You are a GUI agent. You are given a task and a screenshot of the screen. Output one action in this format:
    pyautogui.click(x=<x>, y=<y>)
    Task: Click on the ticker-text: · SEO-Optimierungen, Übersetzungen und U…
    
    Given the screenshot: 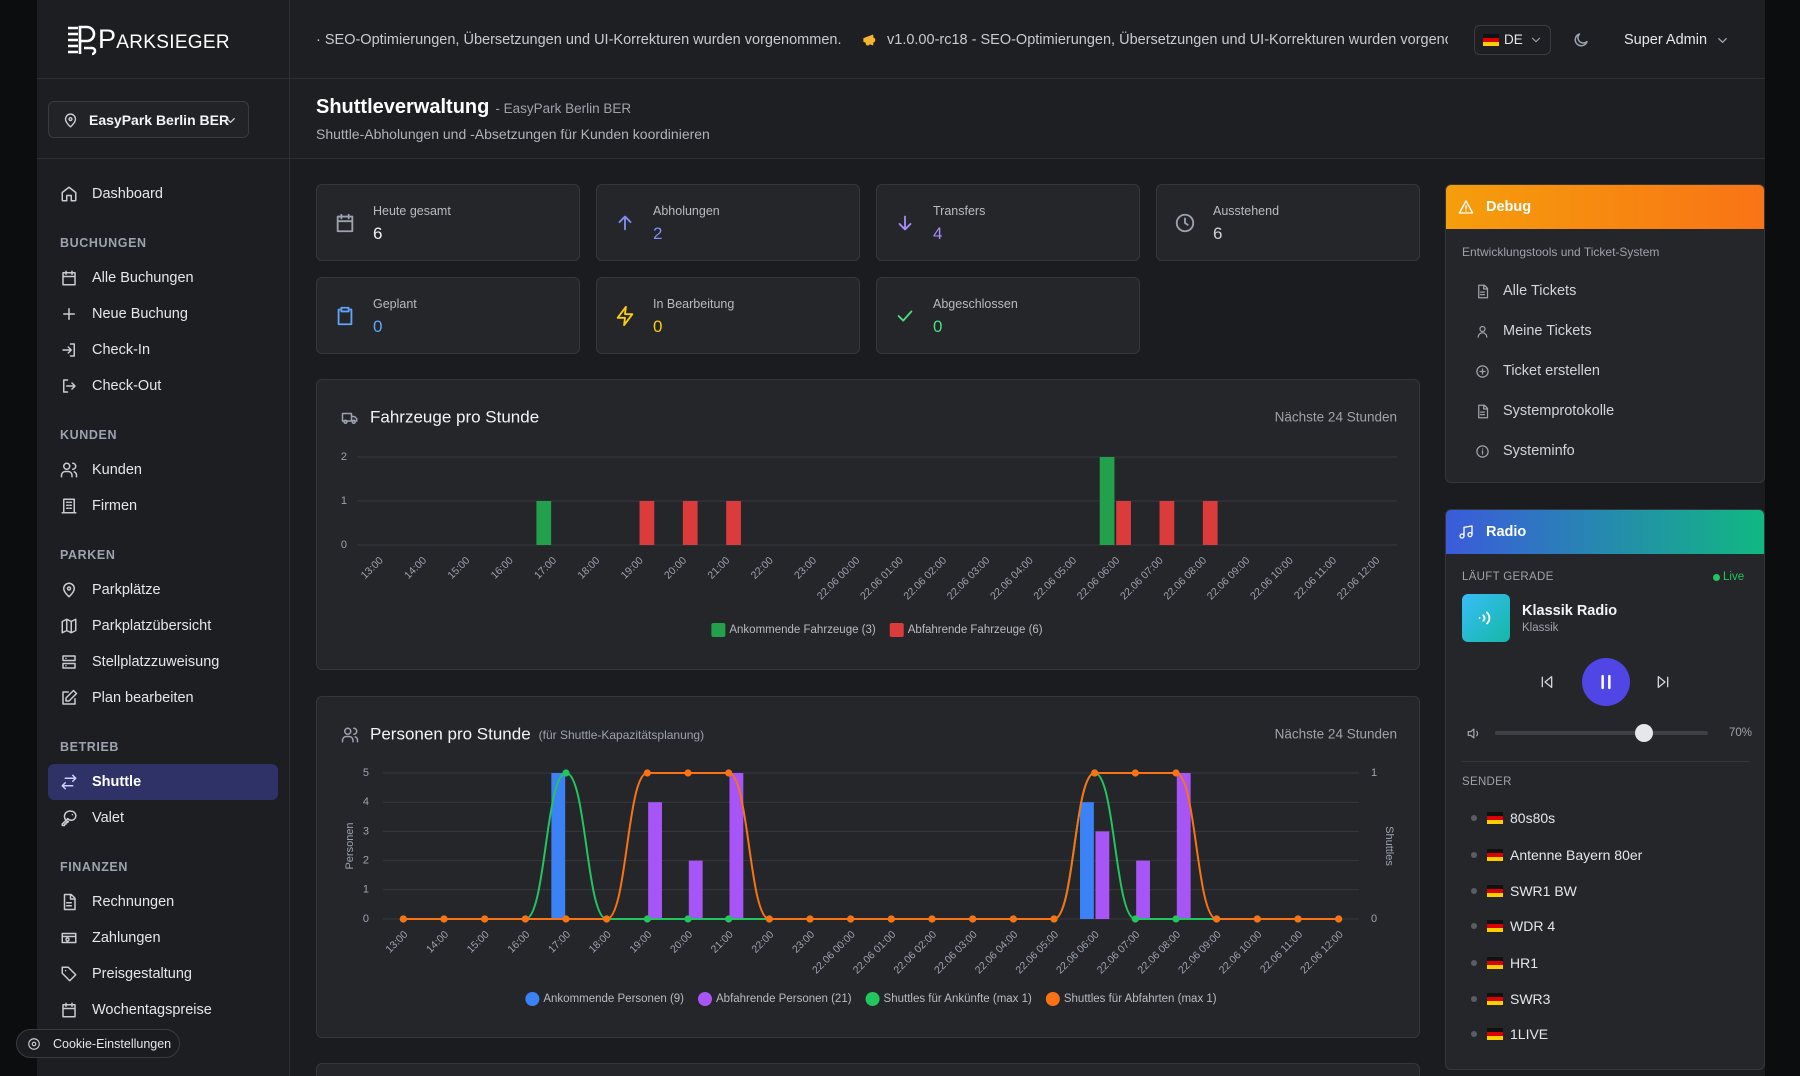 What is the action you would take?
    pyautogui.click(x=579, y=40)
    